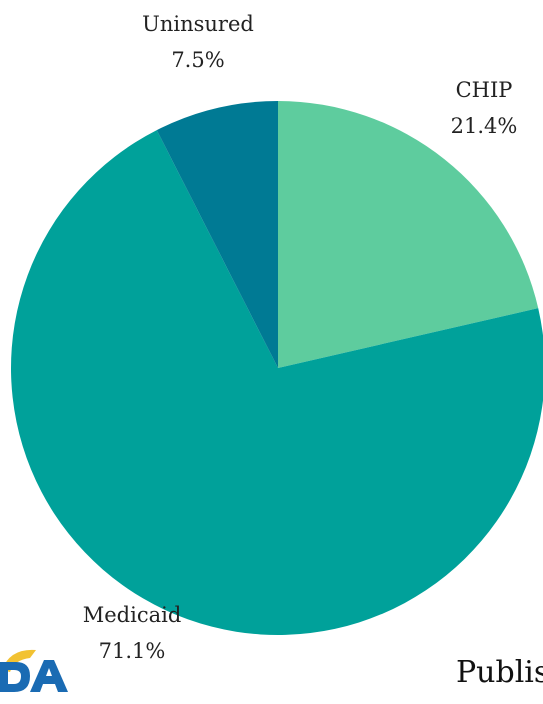  Describe the element at coordinates (132, 615) in the screenshot. I see `slice-label-name: Medicaid` at that location.